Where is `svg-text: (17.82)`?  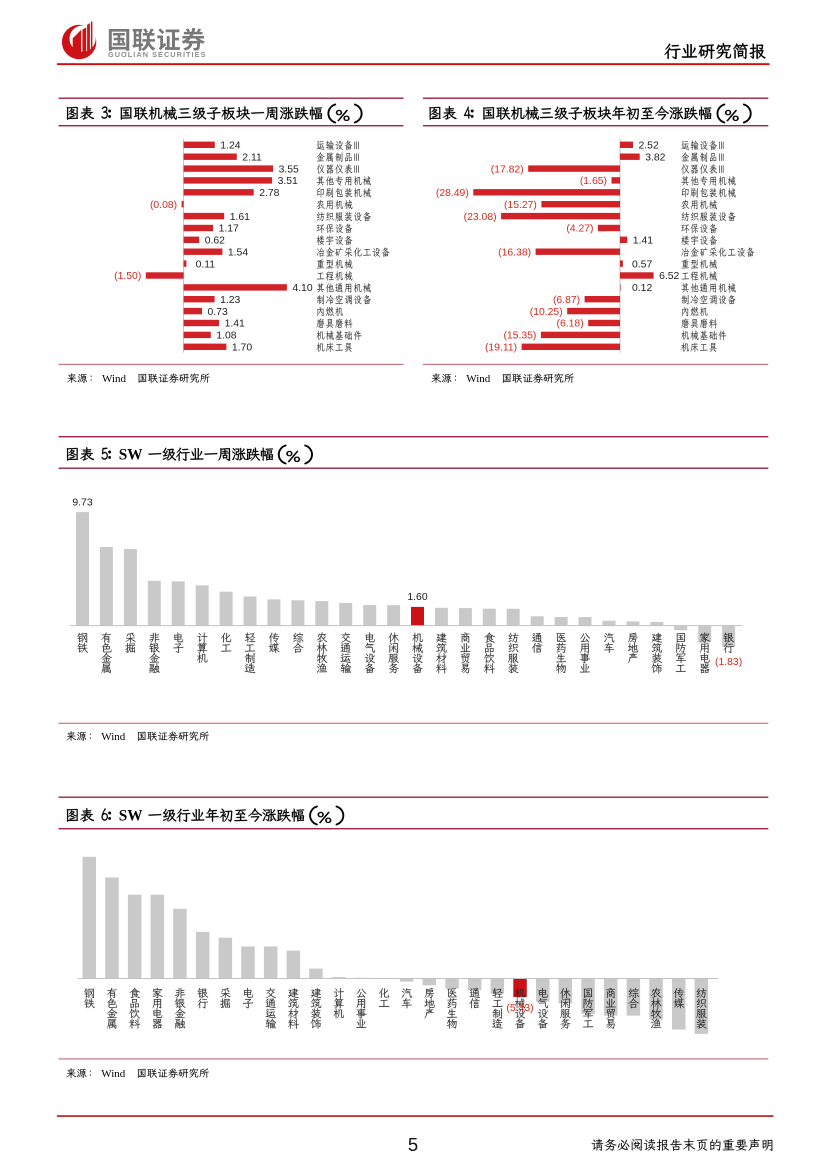
svg-text: (17.82) is located at coordinates (507, 169).